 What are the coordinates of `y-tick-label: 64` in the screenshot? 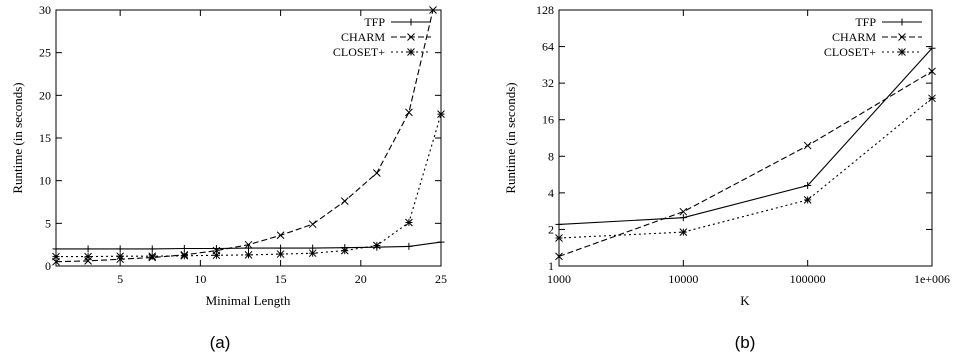 It's located at (548, 47).